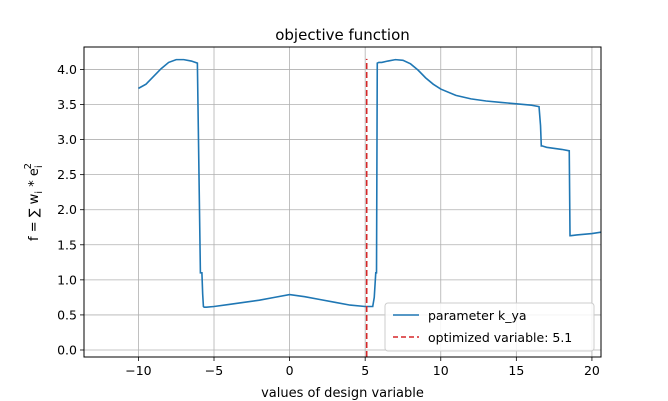 The image size is (668, 401). What do you see at coordinates (67, 174) in the screenshot?
I see `y-tick-label: 2.5` at bounding box center [67, 174].